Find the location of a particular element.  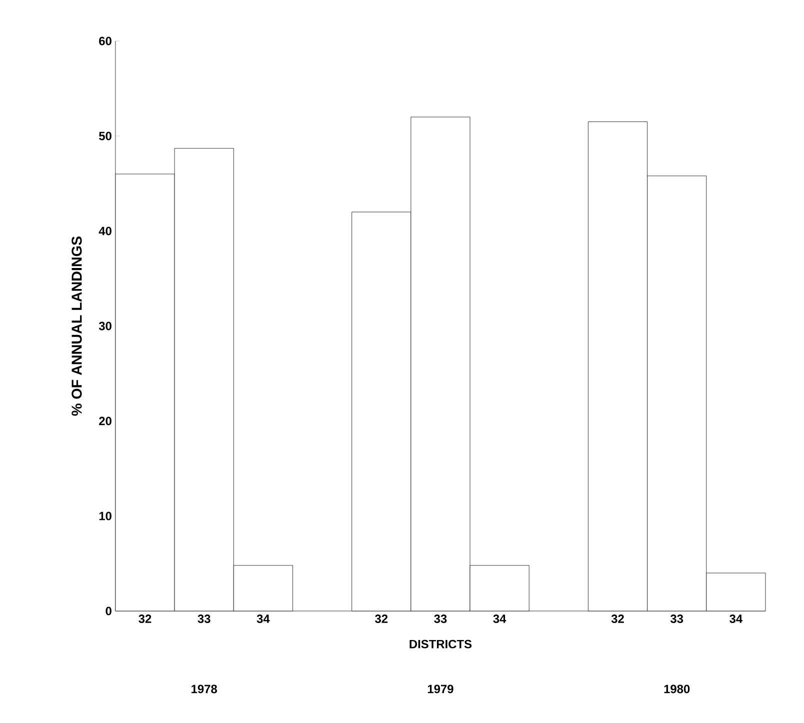

x-axis-title: DISTRICTS is located at coordinates (441, 644).